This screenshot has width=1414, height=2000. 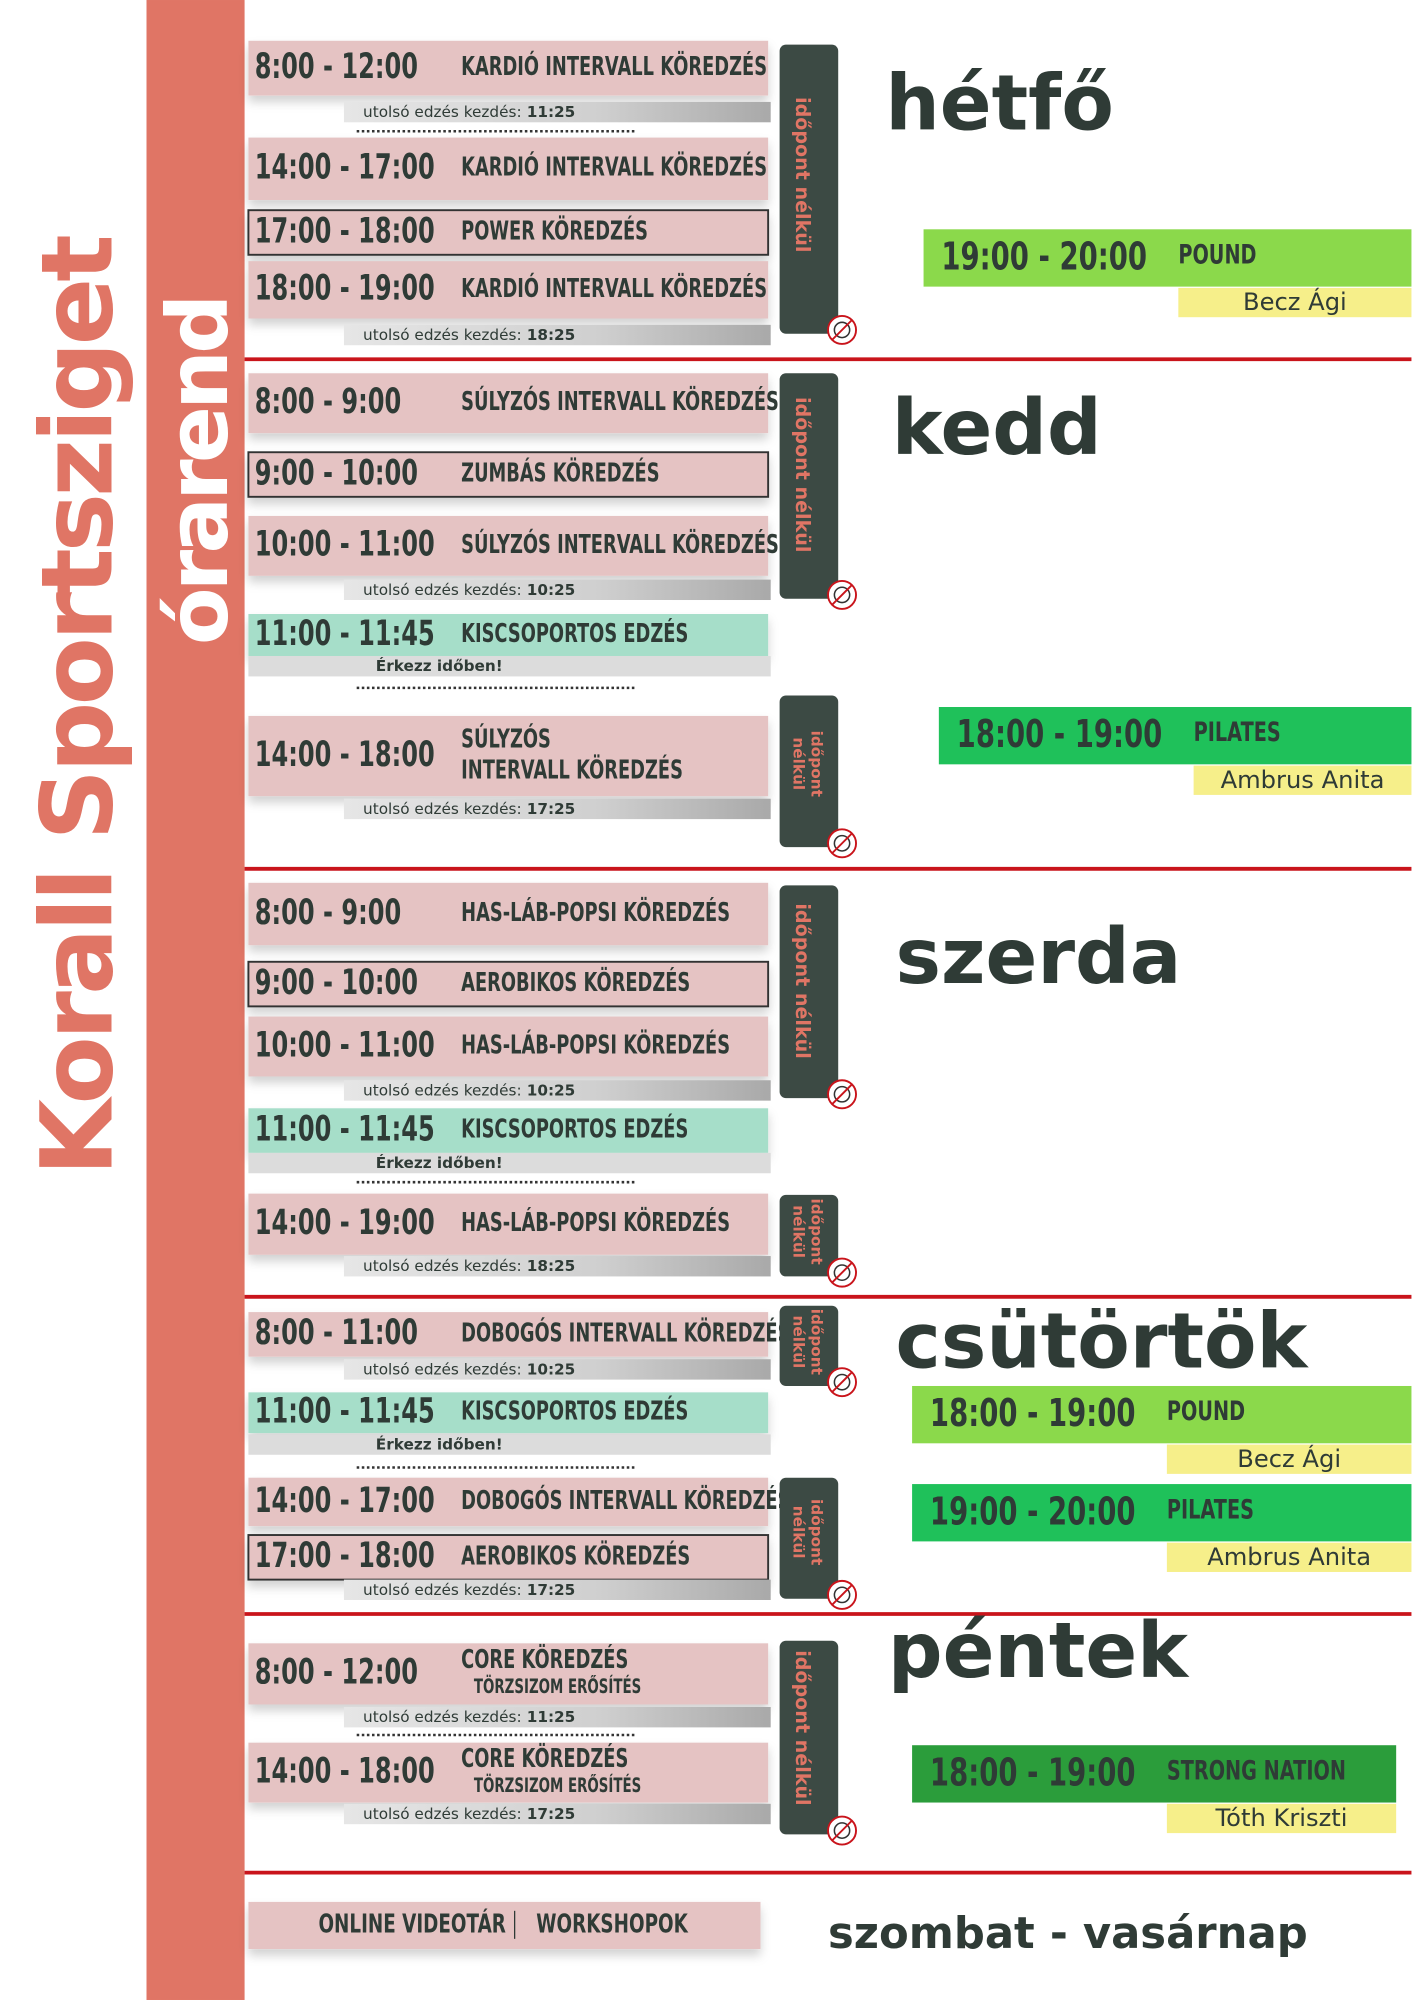 I want to click on badge-text: időpontnélkül, so click(x=808, y=1532).